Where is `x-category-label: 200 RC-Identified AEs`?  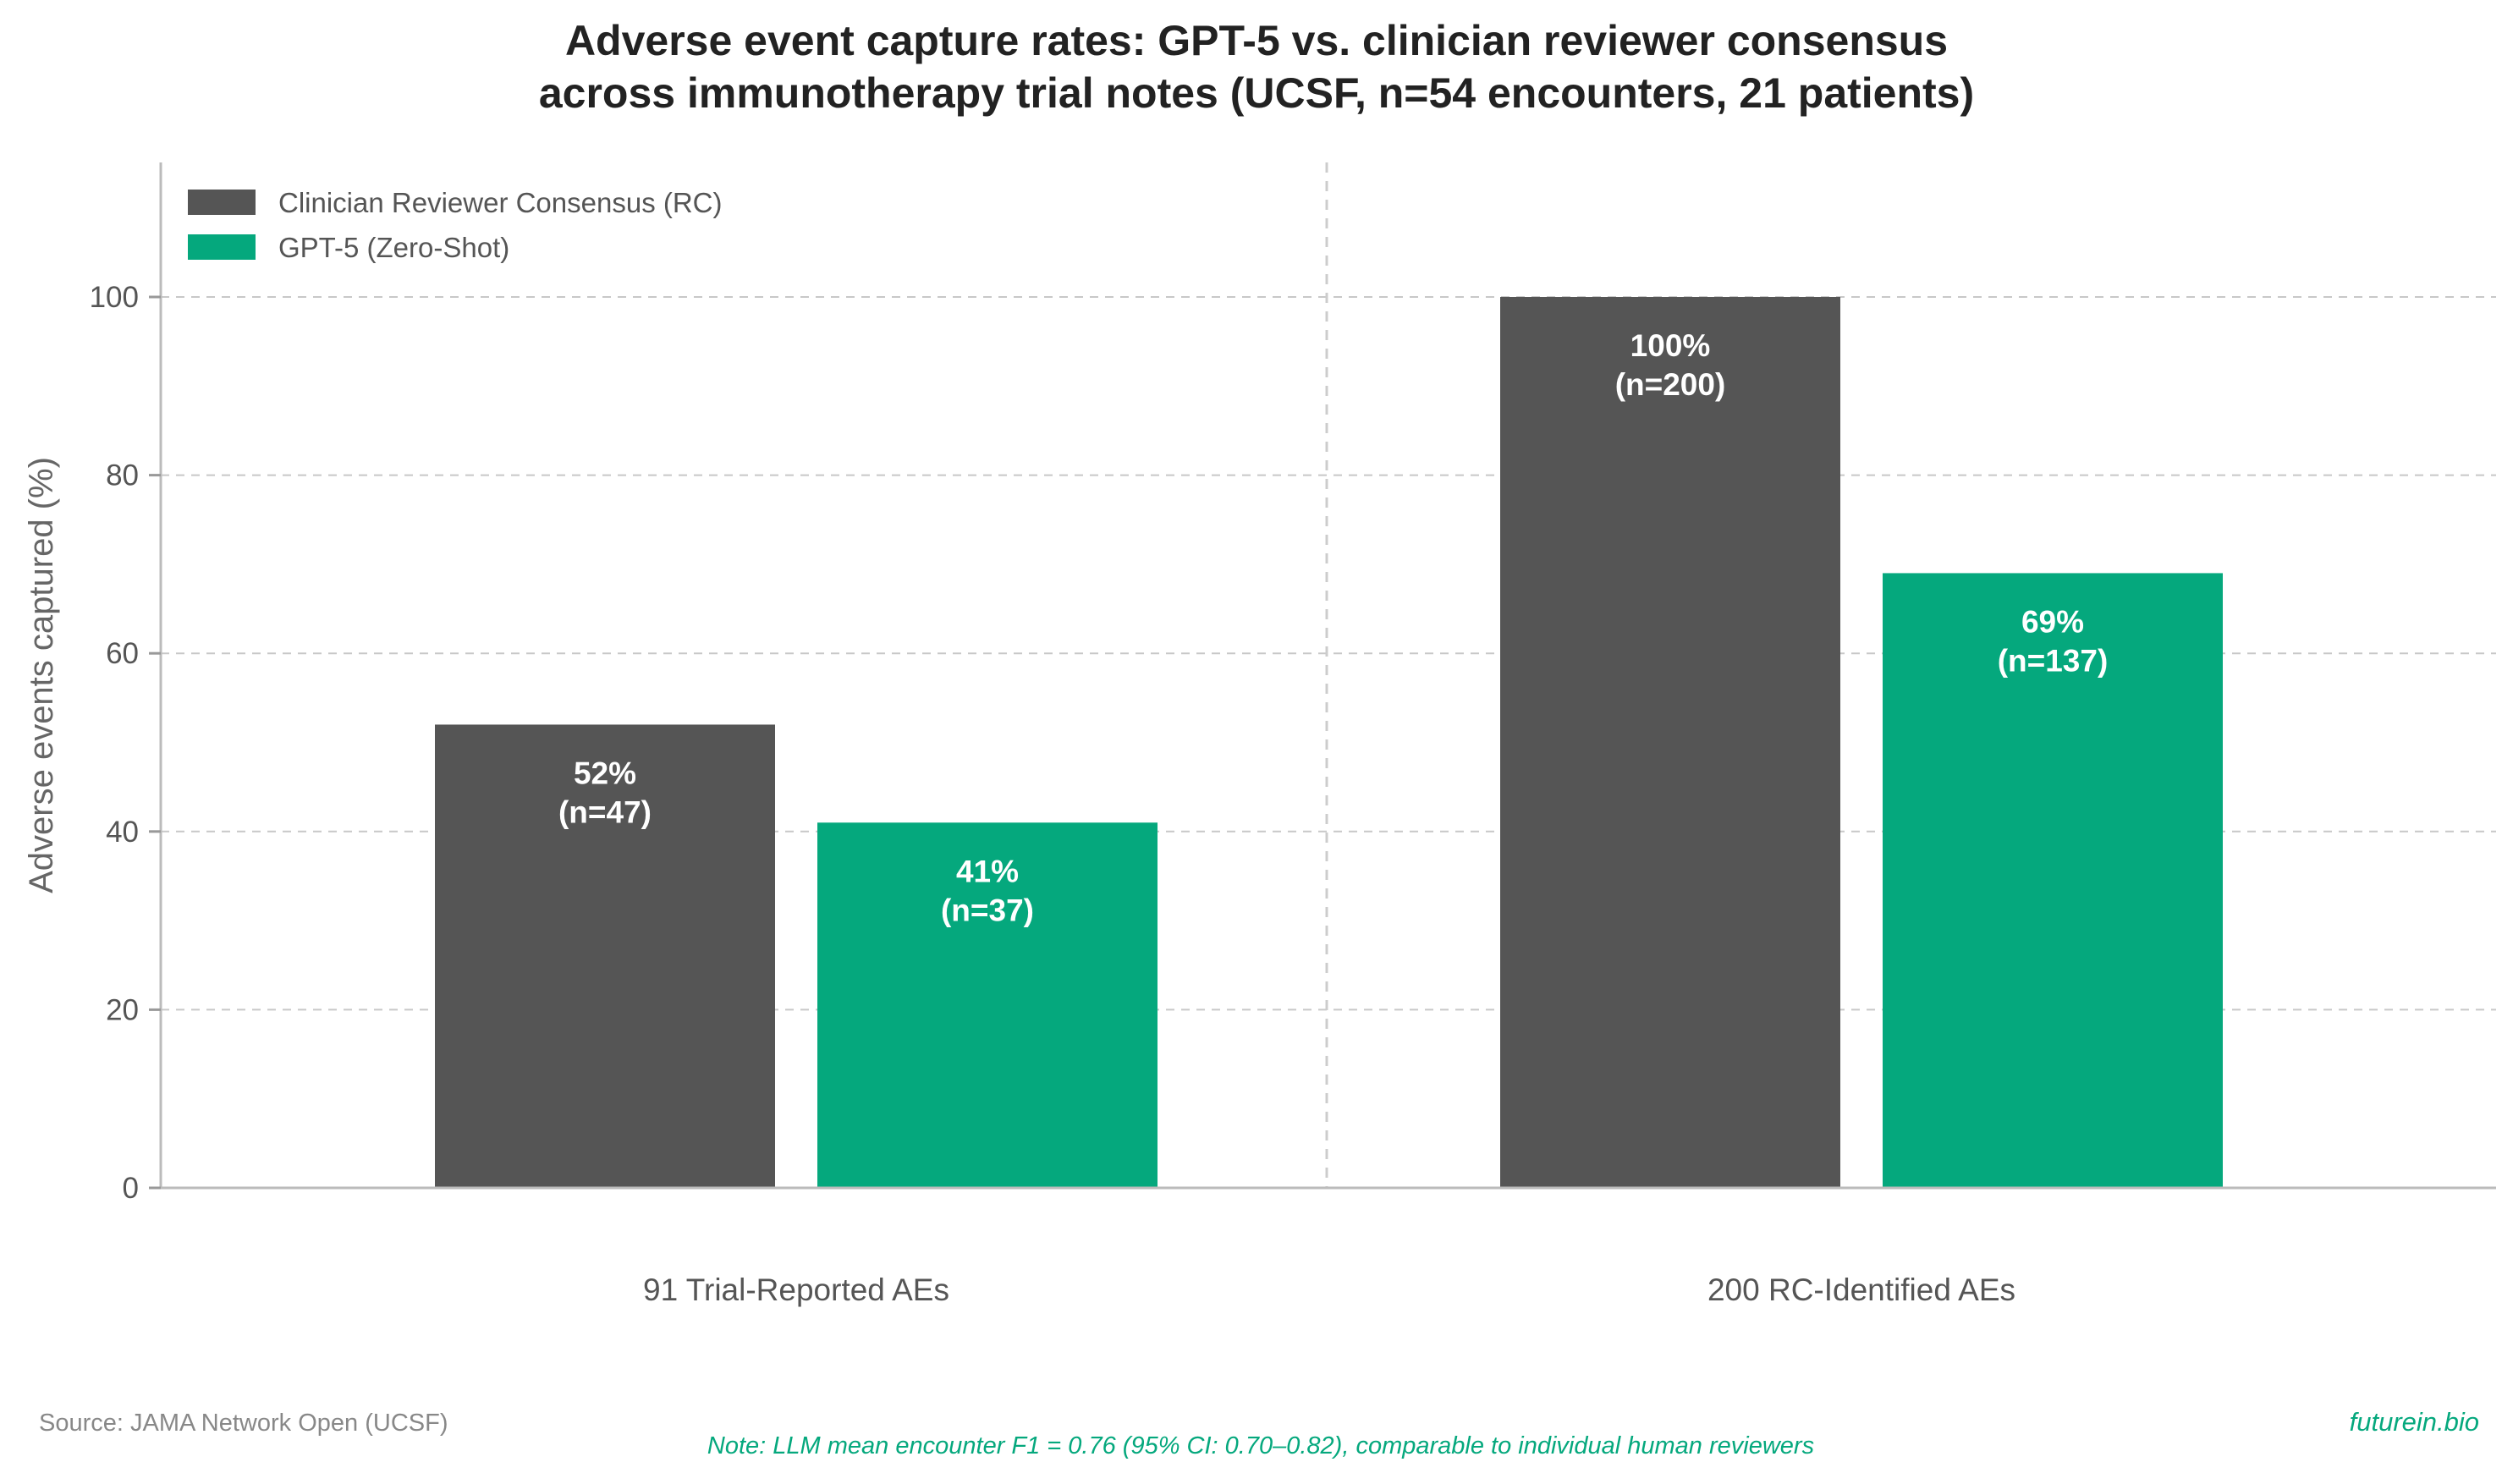
x-category-label: 200 RC-Identified AEs is located at coordinates (1861, 1289).